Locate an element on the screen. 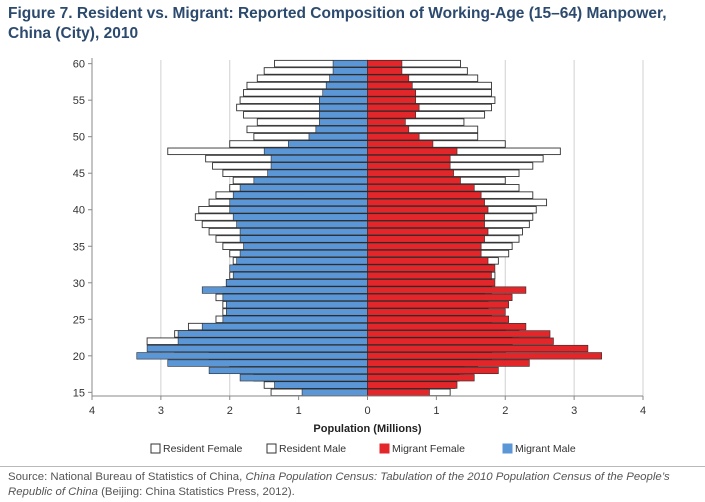 Image resolution: width=705 pixels, height=502 pixels. x-tick-label: 0 is located at coordinates (367, 411).